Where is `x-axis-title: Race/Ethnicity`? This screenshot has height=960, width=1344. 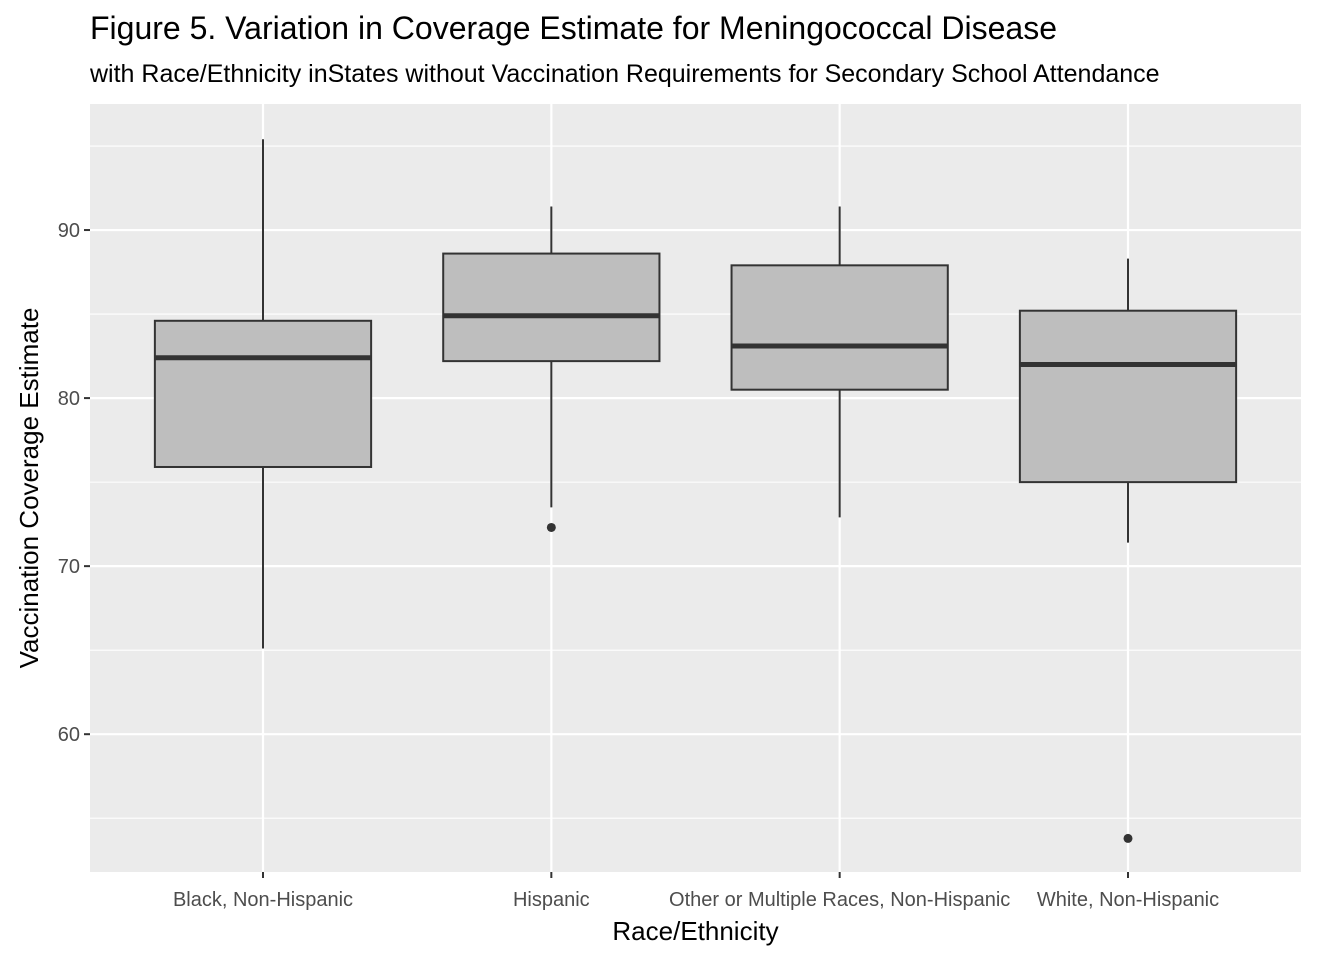
x-axis-title: Race/Ethnicity is located at coordinates (695, 931).